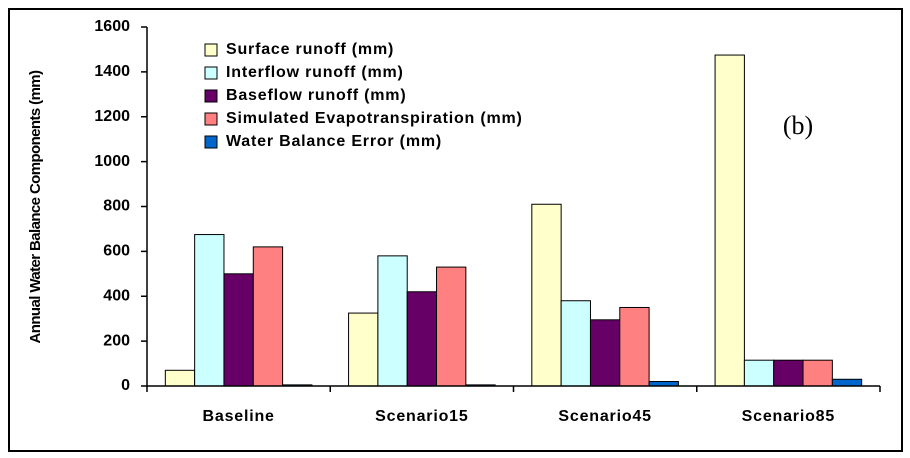 The height and width of the screenshot is (458, 910). What do you see at coordinates (112, 26) in the screenshot?
I see `y-tick-label: 1600` at bounding box center [112, 26].